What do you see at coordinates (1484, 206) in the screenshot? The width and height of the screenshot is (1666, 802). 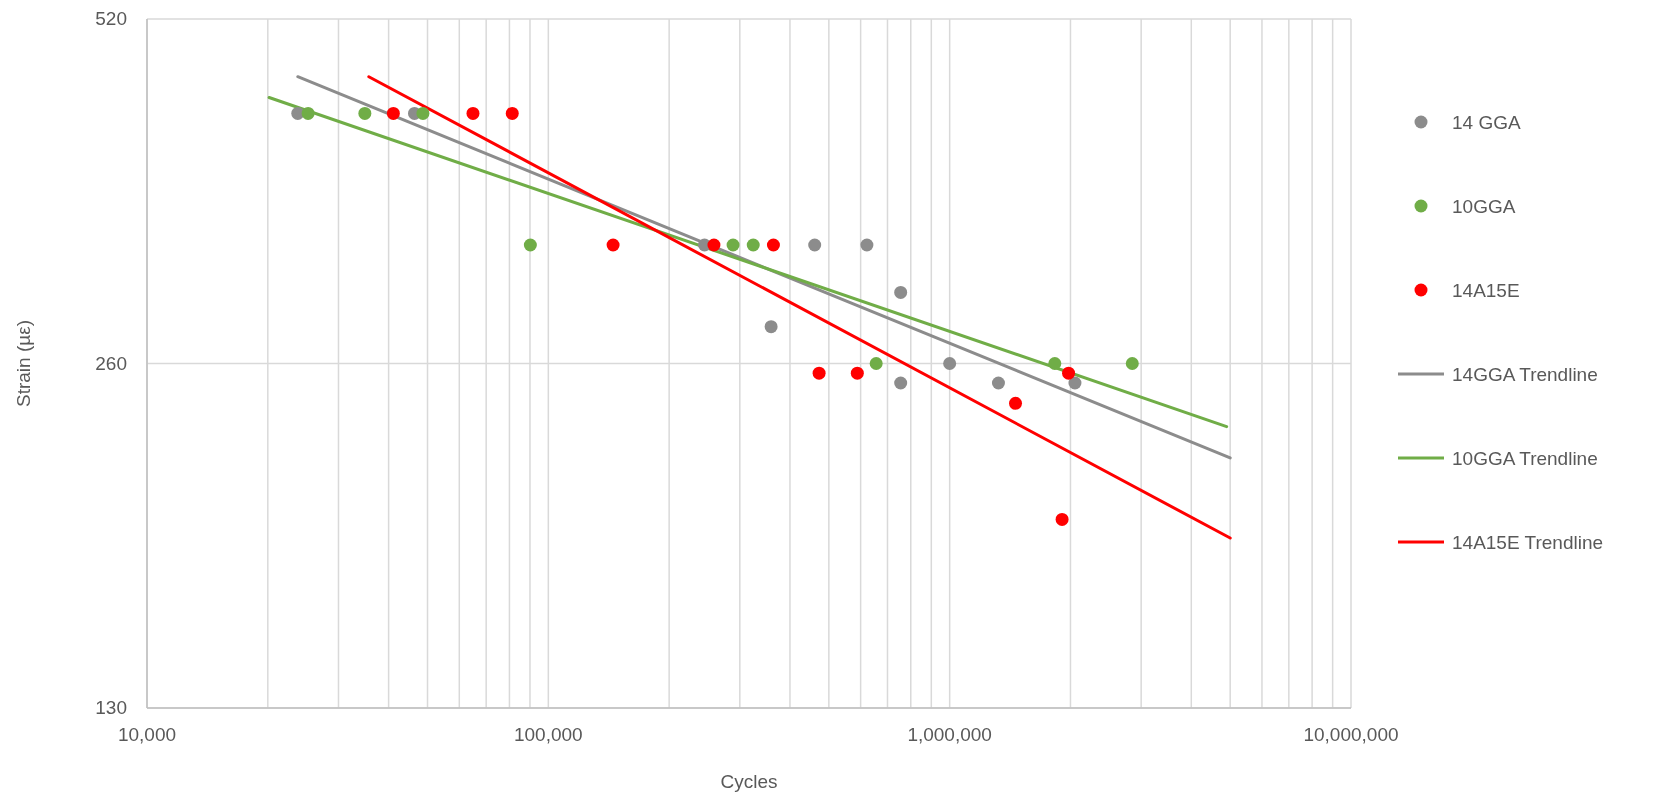 I see `legend-label: 10GGA` at bounding box center [1484, 206].